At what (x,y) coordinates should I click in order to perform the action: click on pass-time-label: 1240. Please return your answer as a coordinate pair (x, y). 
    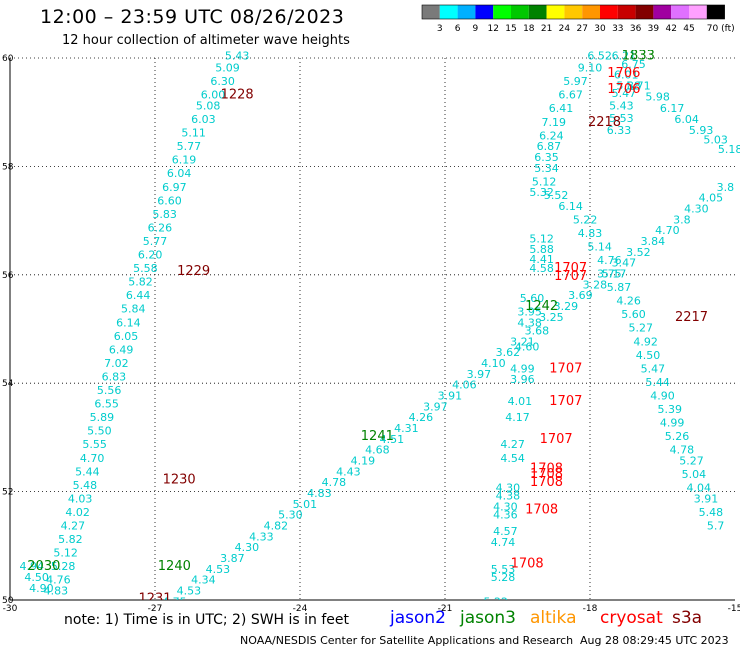
    Looking at the image, I should click on (174, 566).